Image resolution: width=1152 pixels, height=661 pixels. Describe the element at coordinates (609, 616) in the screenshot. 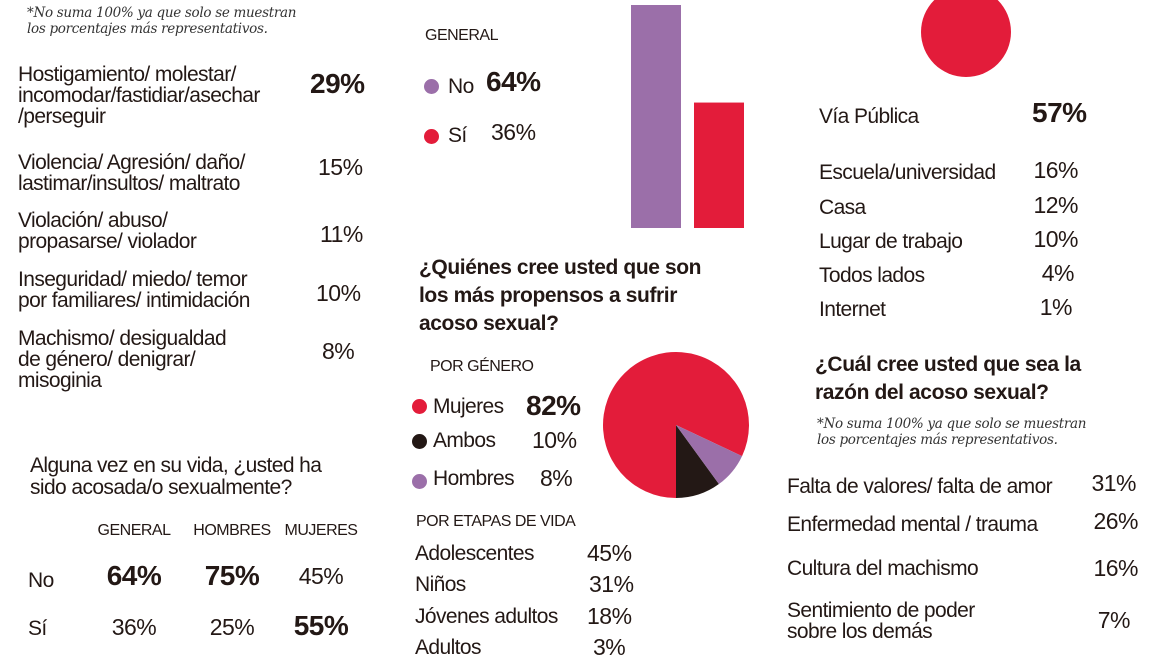

I see `life-value: 18%` at that location.